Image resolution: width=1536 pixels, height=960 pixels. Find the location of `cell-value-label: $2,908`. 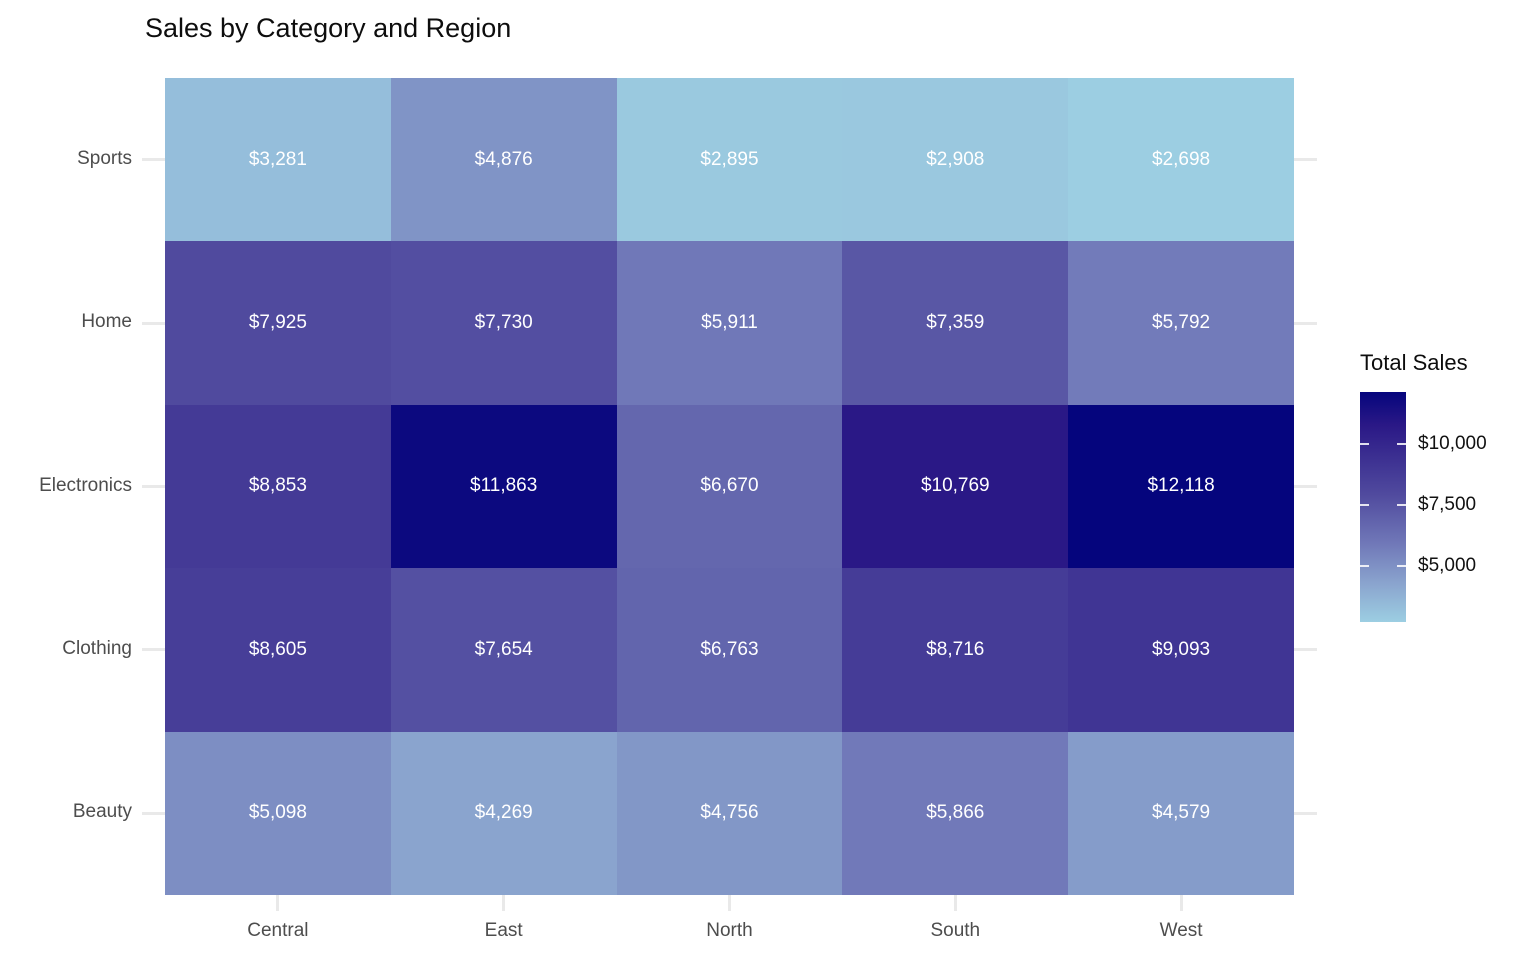

cell-value-label: $2,908 is located at coordinates (955, 159).